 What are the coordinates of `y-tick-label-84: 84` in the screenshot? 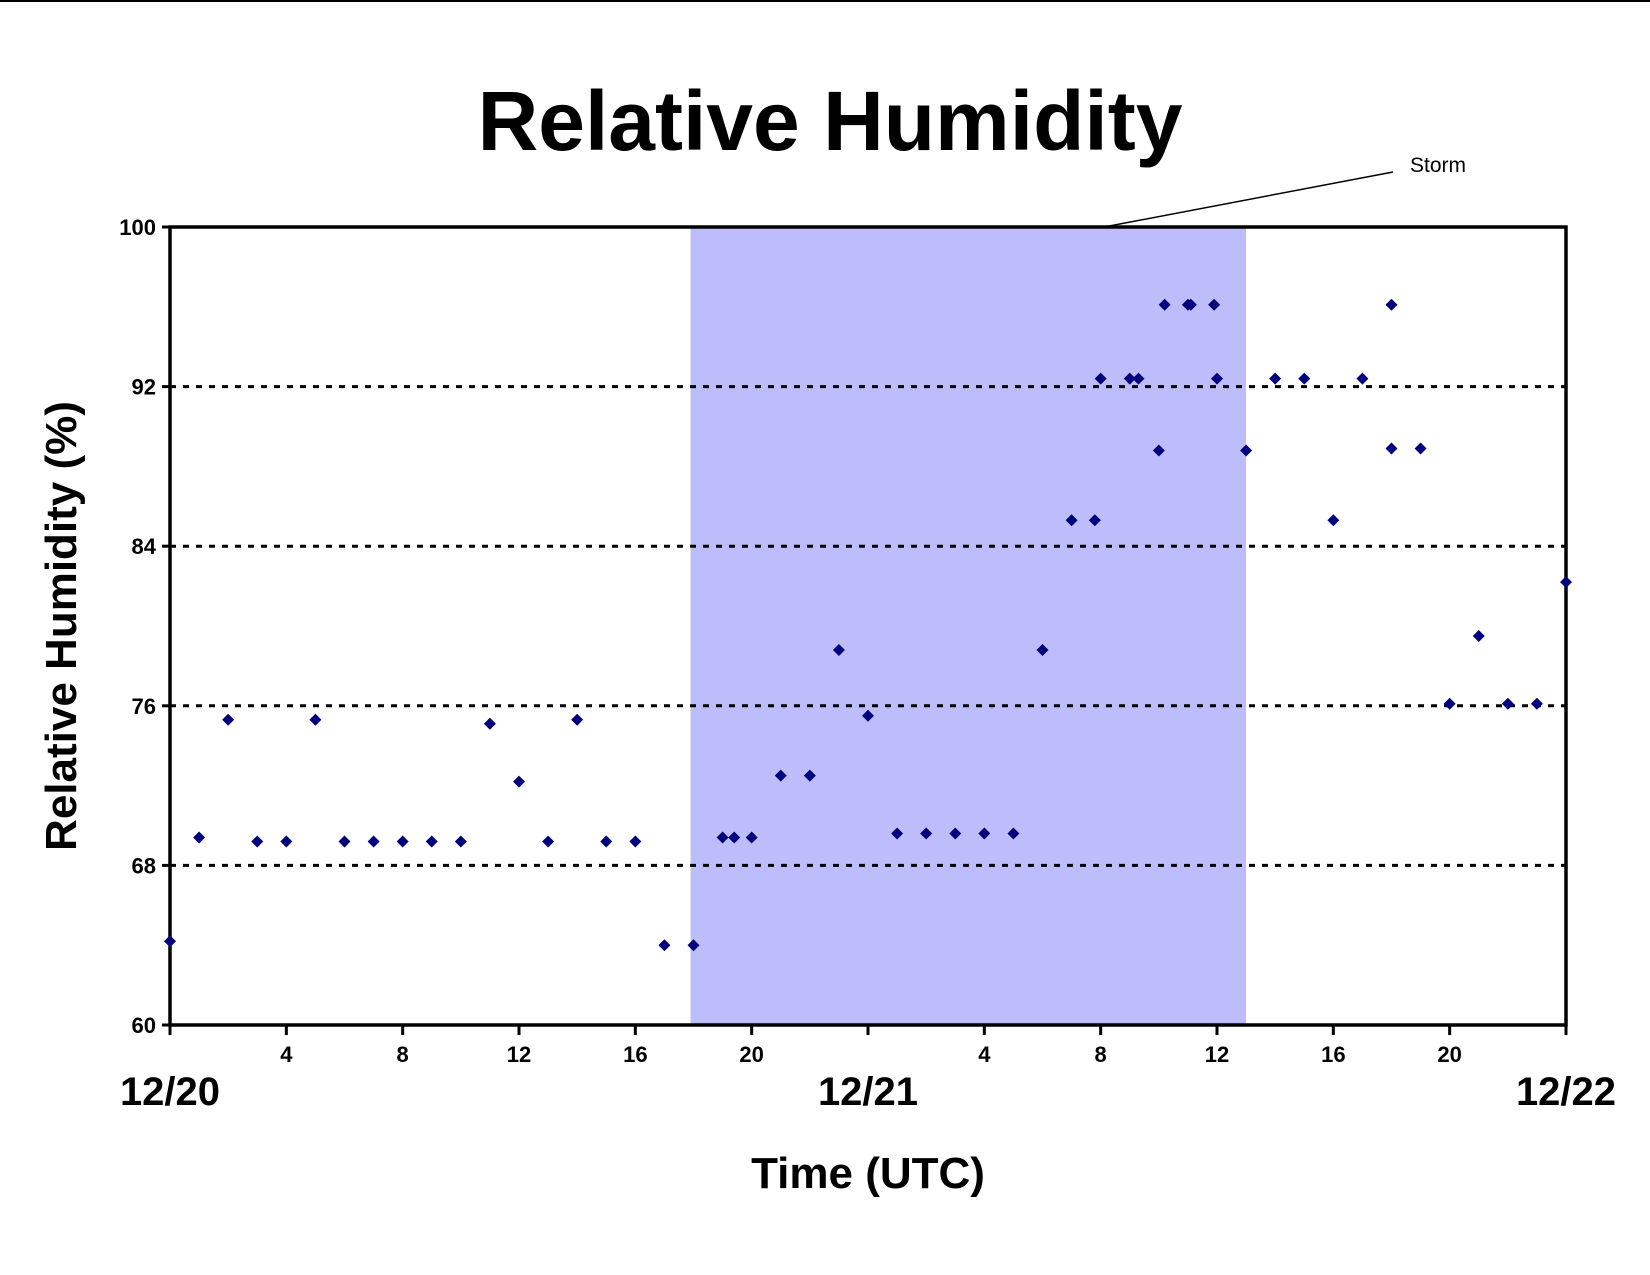 It's located at (144, 546).